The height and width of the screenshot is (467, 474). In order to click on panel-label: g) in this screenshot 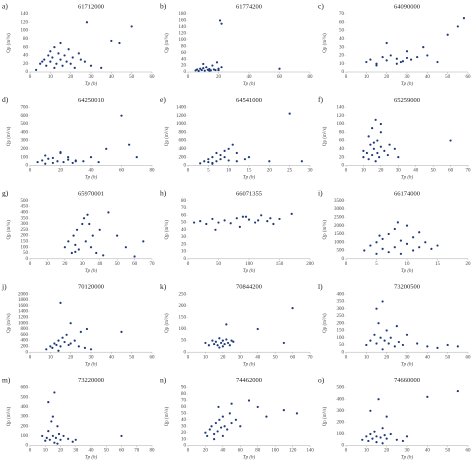, I will do `click(5, 193)`.